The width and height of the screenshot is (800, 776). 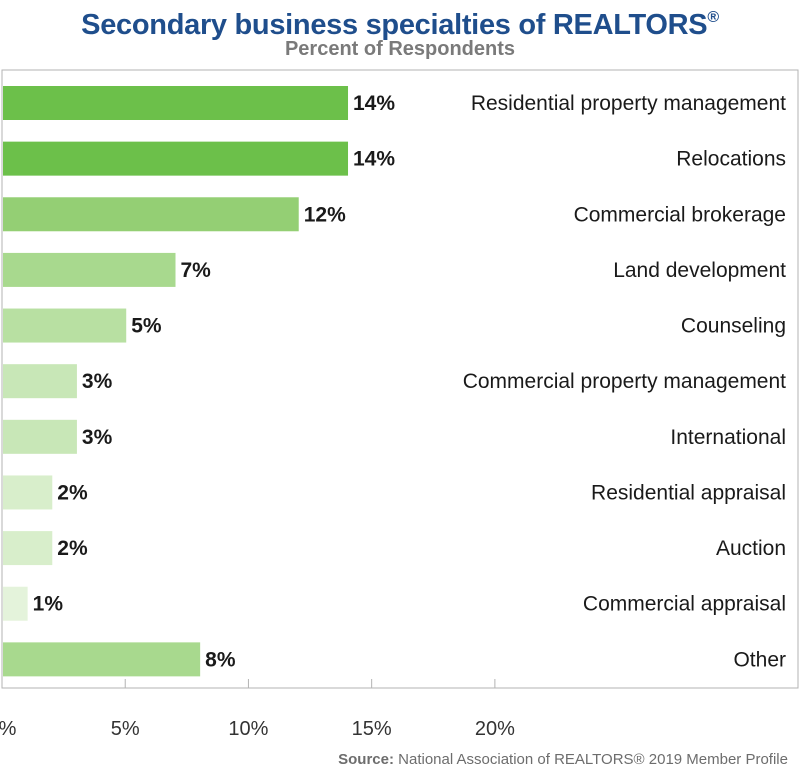 I want to click on chart-subtitle: Percent of Respondents, so click(x=400, y=49).